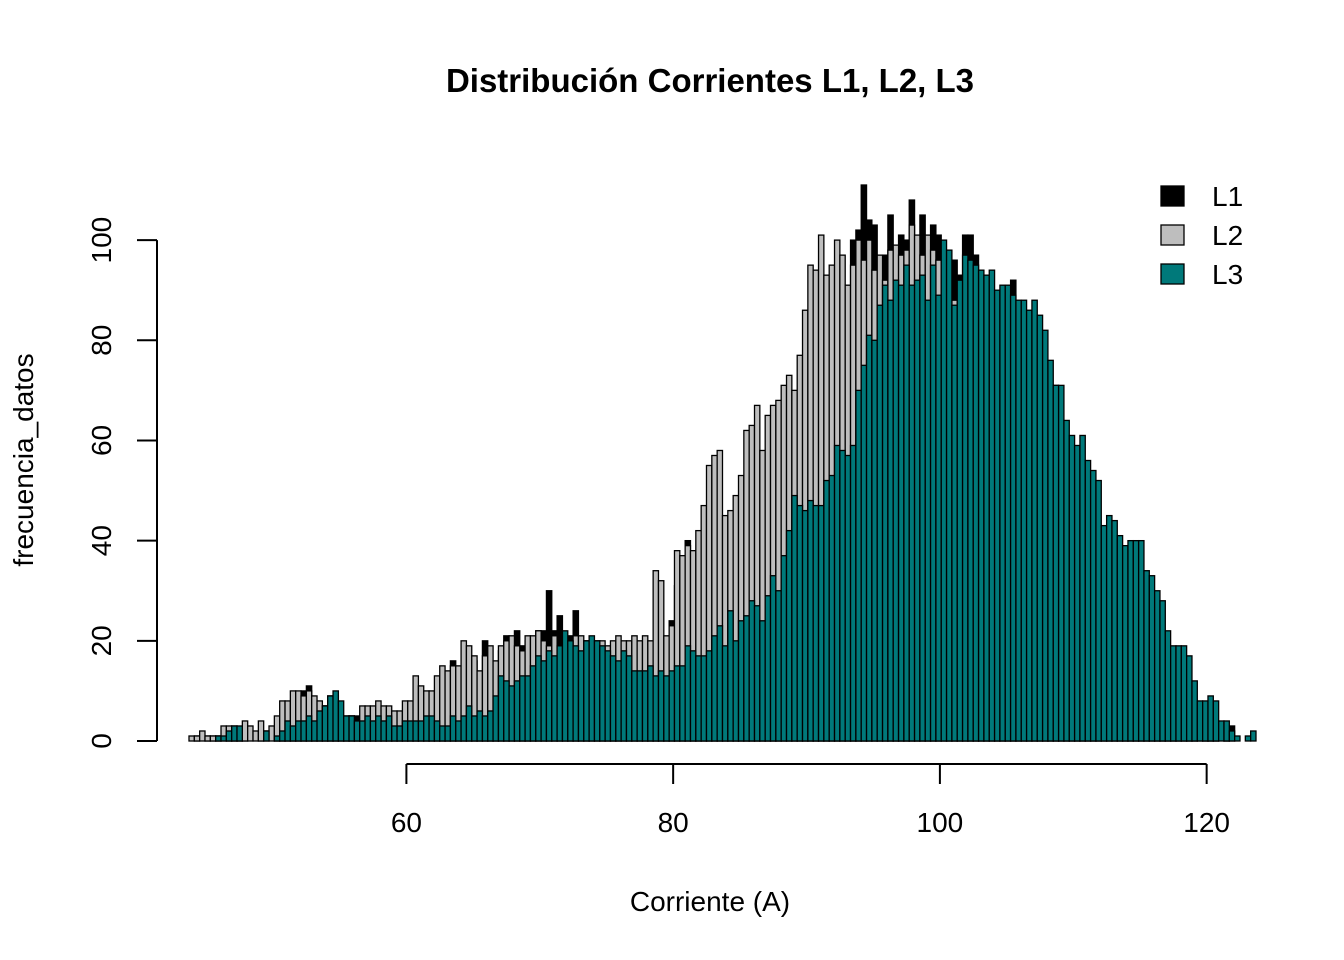  I want to click on legend: L1 L2 L3, so click(1201, 235).